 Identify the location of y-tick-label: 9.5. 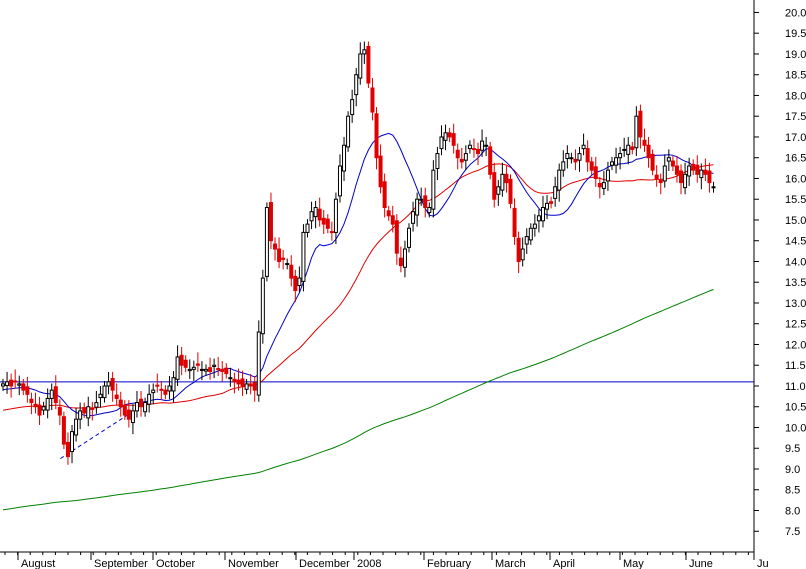
(792, 449).